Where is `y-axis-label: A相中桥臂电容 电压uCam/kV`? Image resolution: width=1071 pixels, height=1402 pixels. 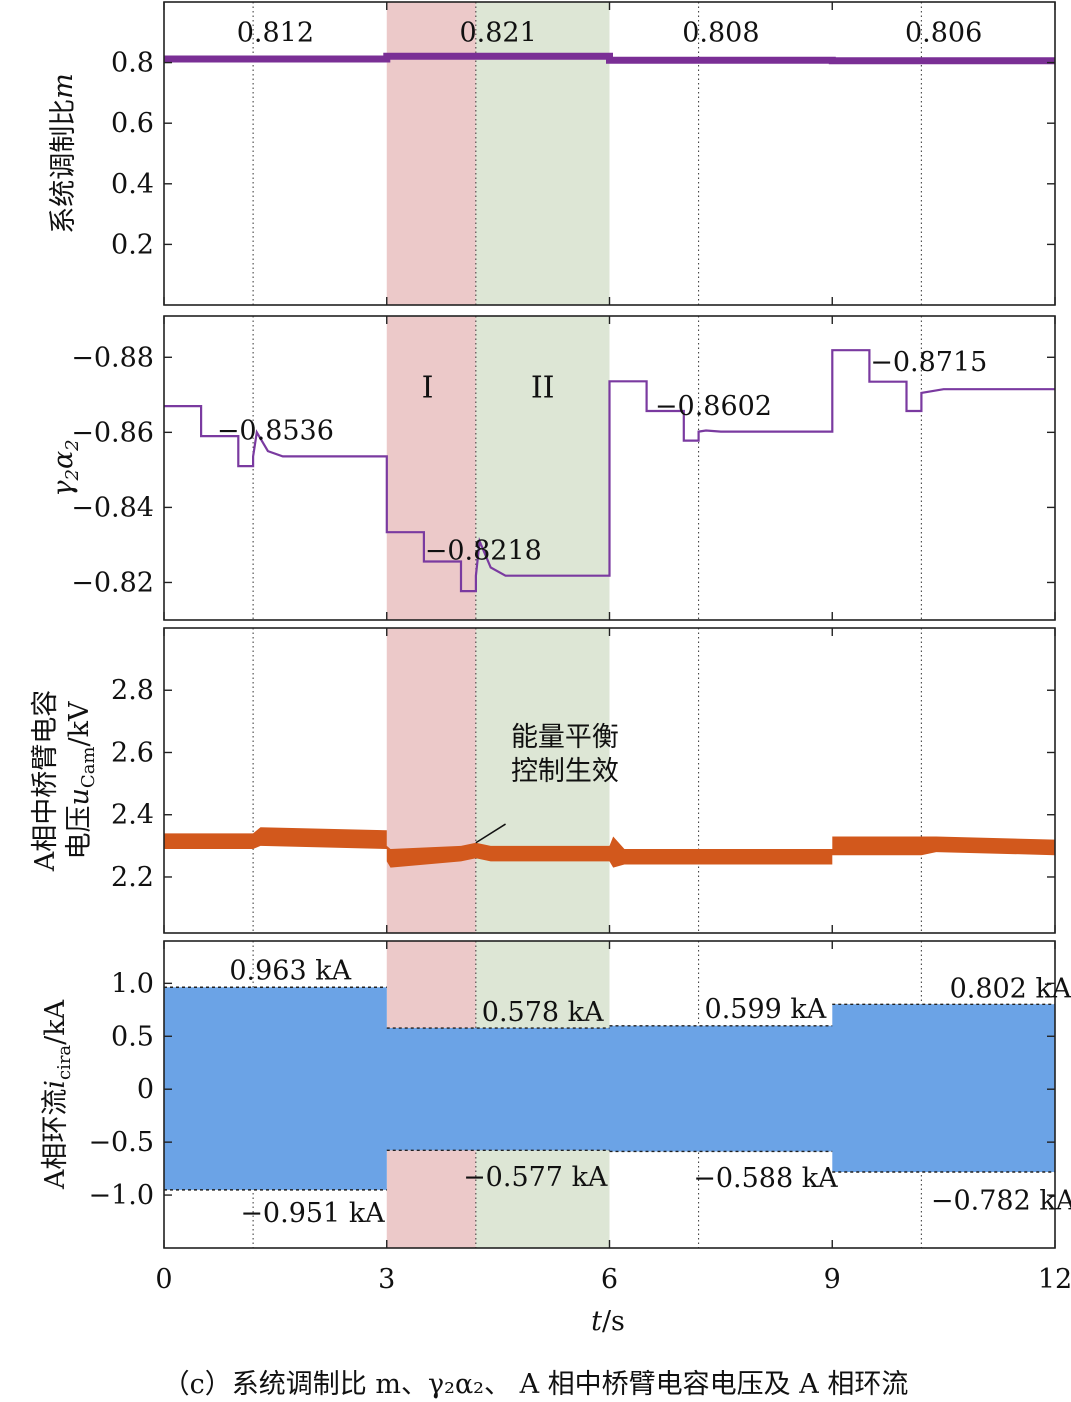
y-axis-label: A相中桥臂电容 电压uCam/kV is located at coordinates (64, 781).